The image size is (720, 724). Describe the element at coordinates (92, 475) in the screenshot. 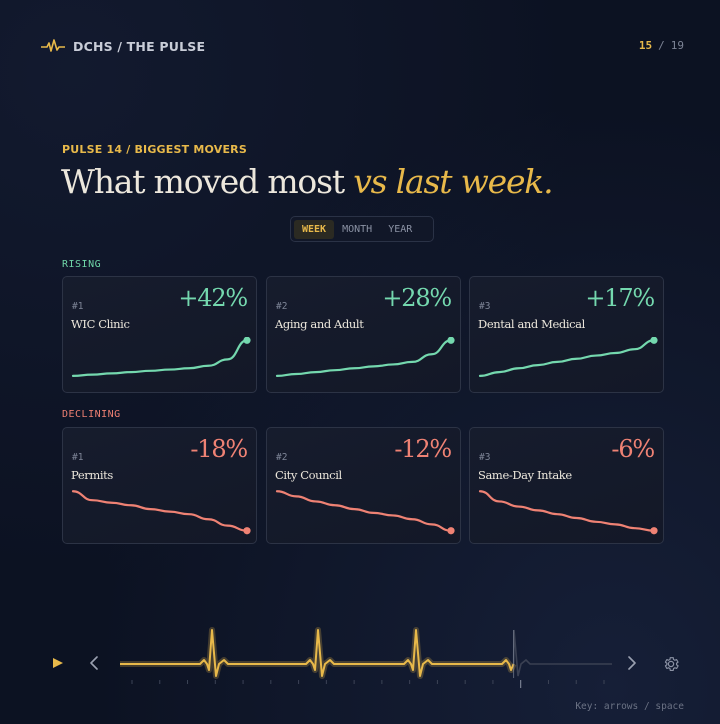

I see `card-name: Permits` at that location.